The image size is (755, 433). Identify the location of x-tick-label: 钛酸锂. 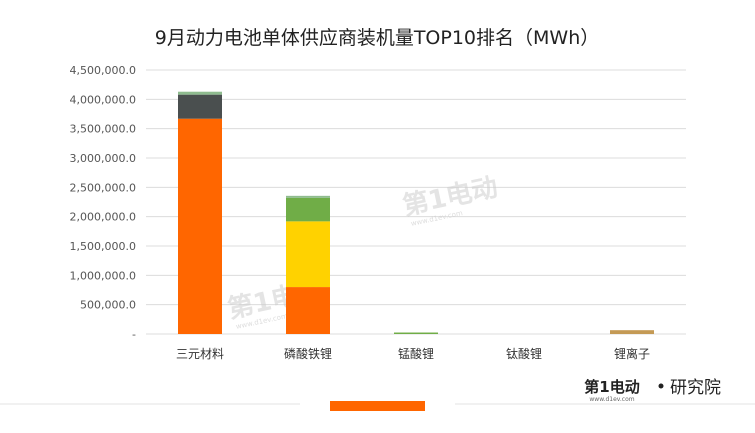
(524, 353).